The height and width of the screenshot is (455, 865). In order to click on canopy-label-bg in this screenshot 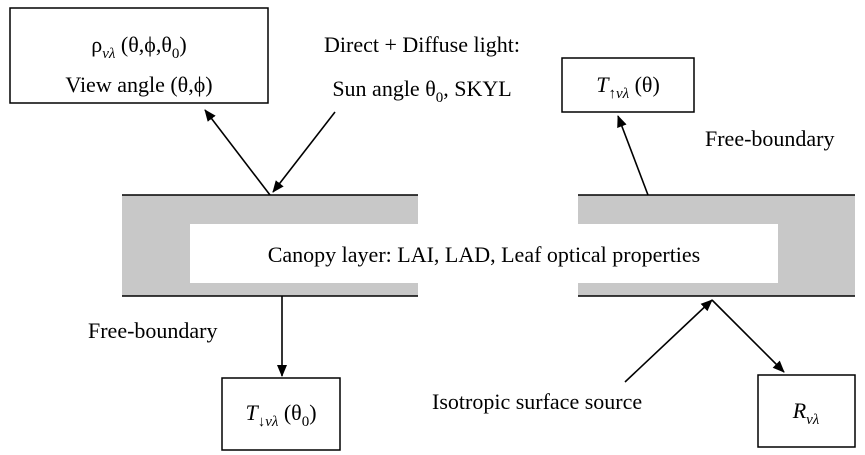, I will do `click(484, 253)`.